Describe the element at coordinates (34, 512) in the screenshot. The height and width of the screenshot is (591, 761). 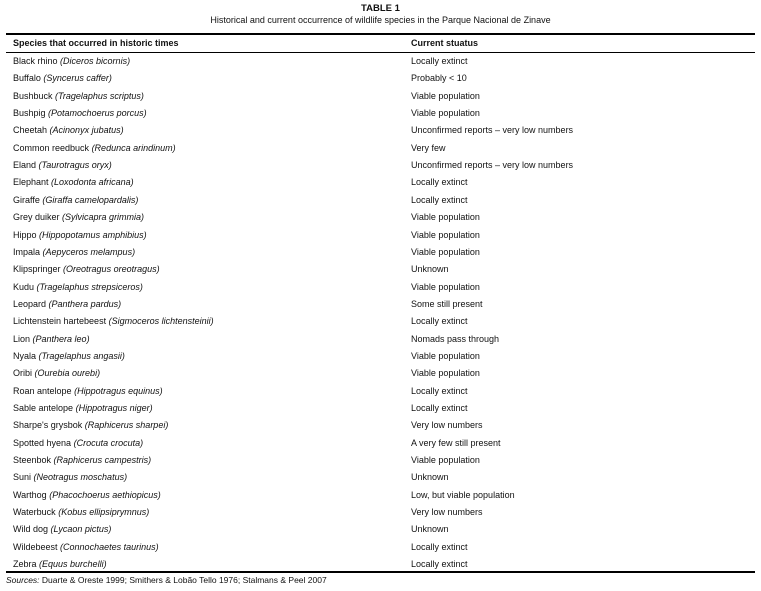
I see `species-common-name: Waterbuck` at that location.